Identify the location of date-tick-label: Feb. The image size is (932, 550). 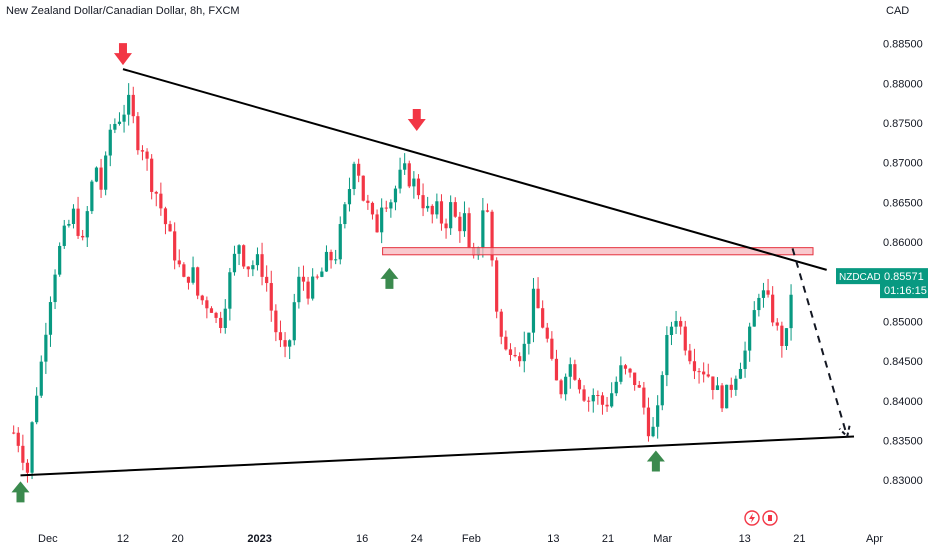
(471, 539).